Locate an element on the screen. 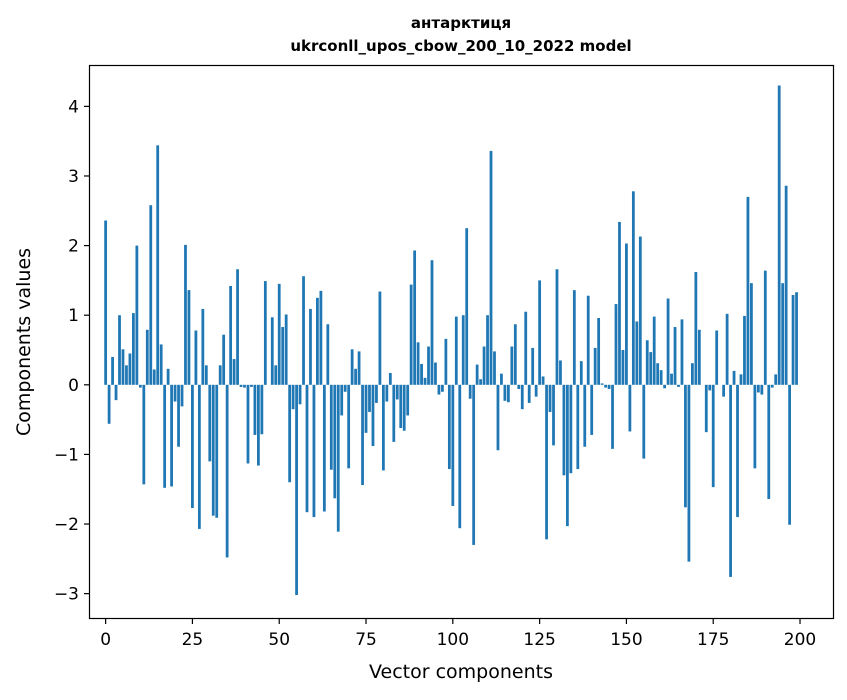 The width and height of the screenshot is (847, 700). x-tick-label: 100 is located at coordinates (453, 640).